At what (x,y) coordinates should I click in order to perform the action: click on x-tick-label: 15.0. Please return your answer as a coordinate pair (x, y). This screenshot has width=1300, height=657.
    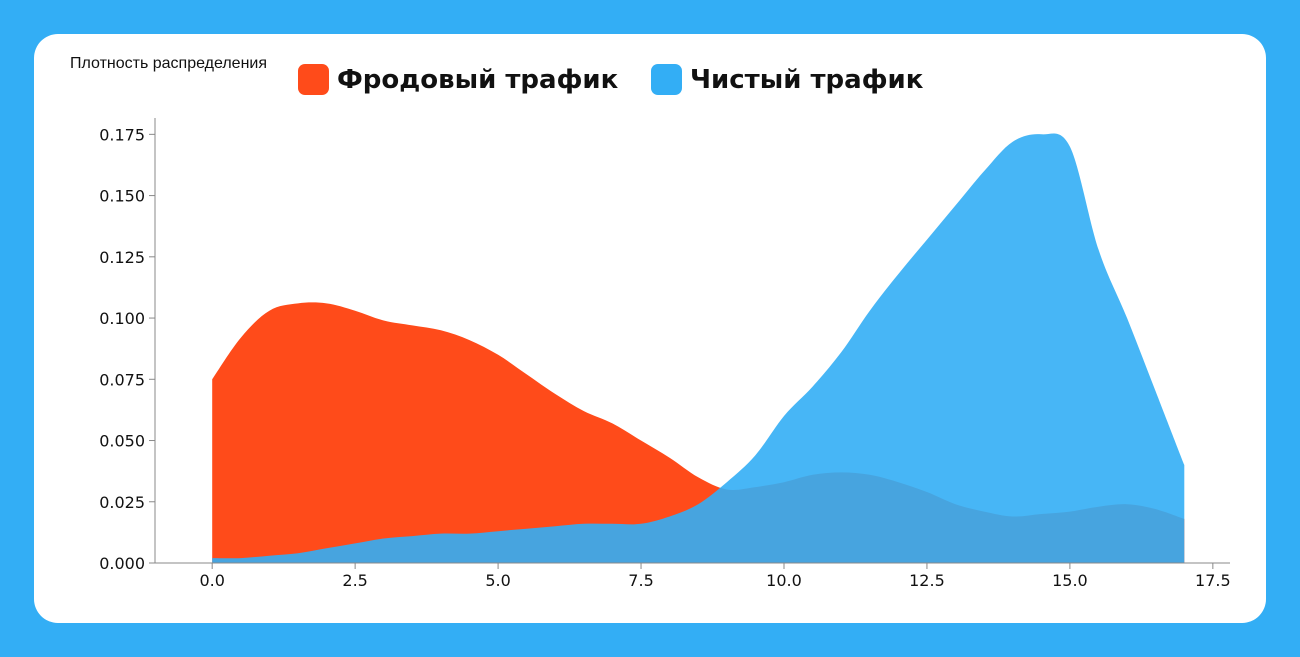
    Looking at the image, I should click on (1070, 580).